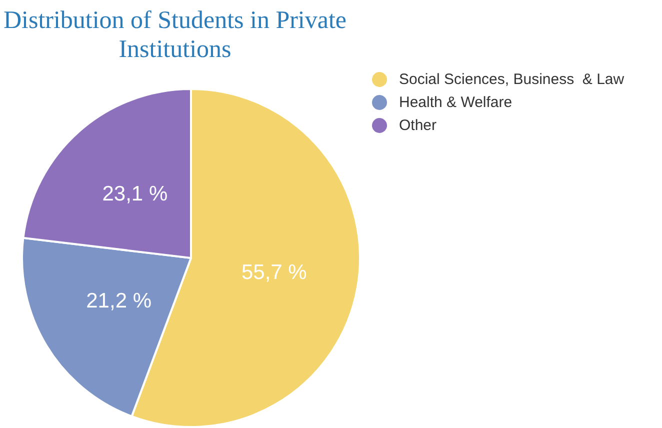  Describe the element at coordinates (274, 272) in the screenshot. I see `data-label: 55,7 %` at that location.